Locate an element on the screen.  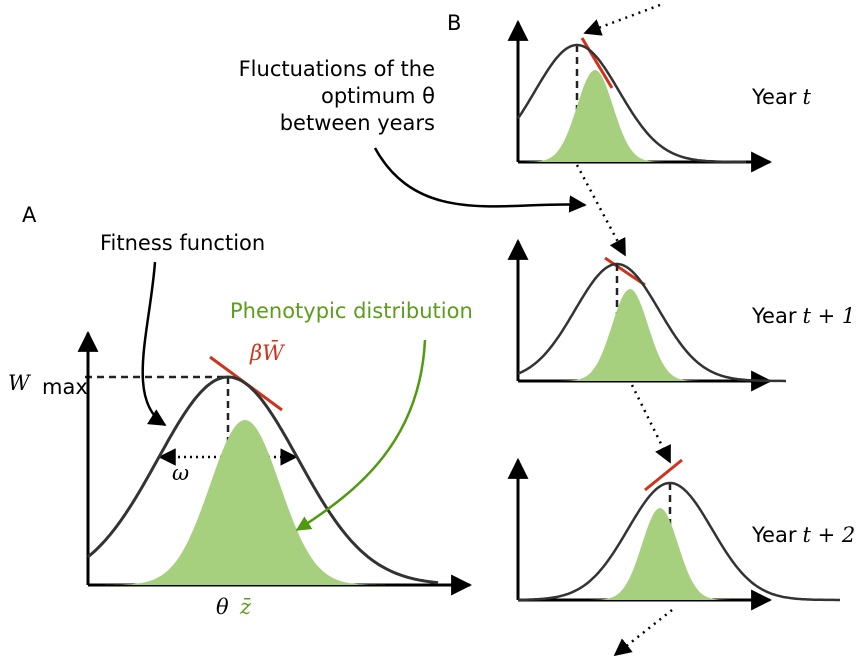
year-time: t + 1 is located at coordinates (828, 316).